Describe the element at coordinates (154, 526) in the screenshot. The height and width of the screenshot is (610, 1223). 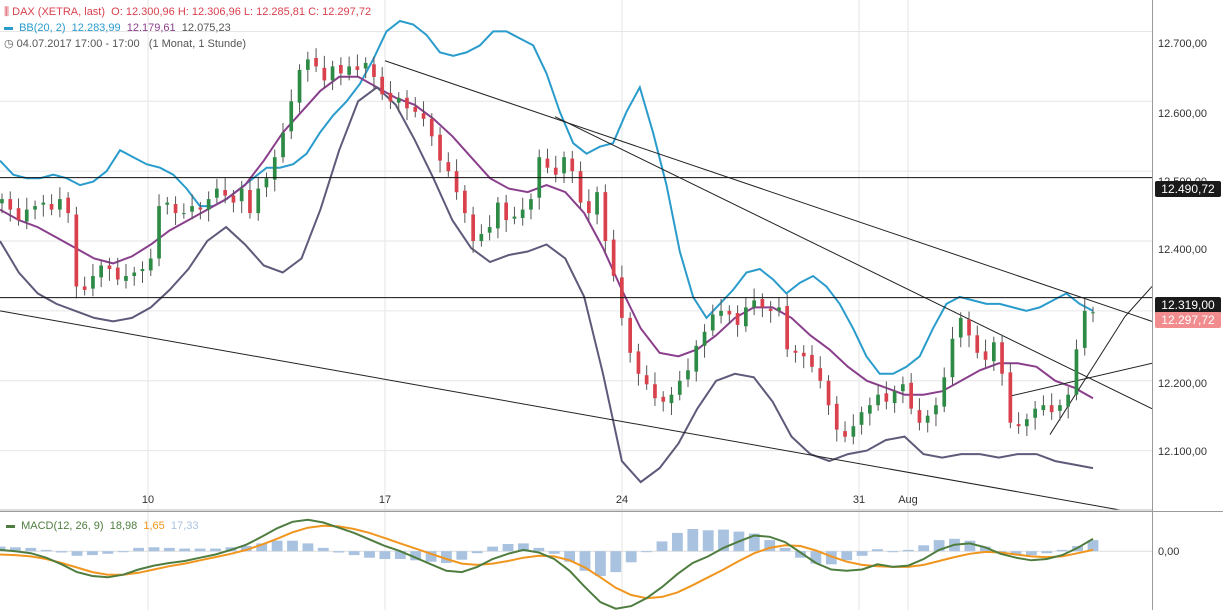
I see `signal-value: 1,65` at that location.